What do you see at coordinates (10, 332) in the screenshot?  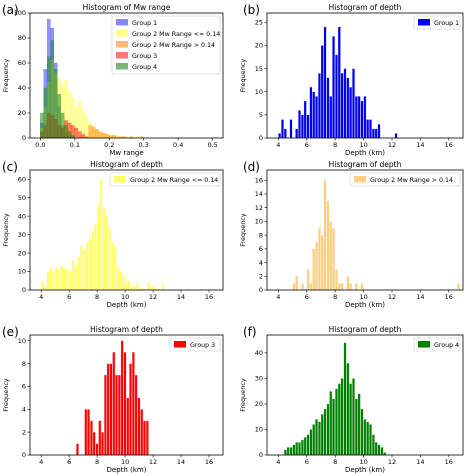 I see `panel-label: (e)` at bounding box center [10, 332].